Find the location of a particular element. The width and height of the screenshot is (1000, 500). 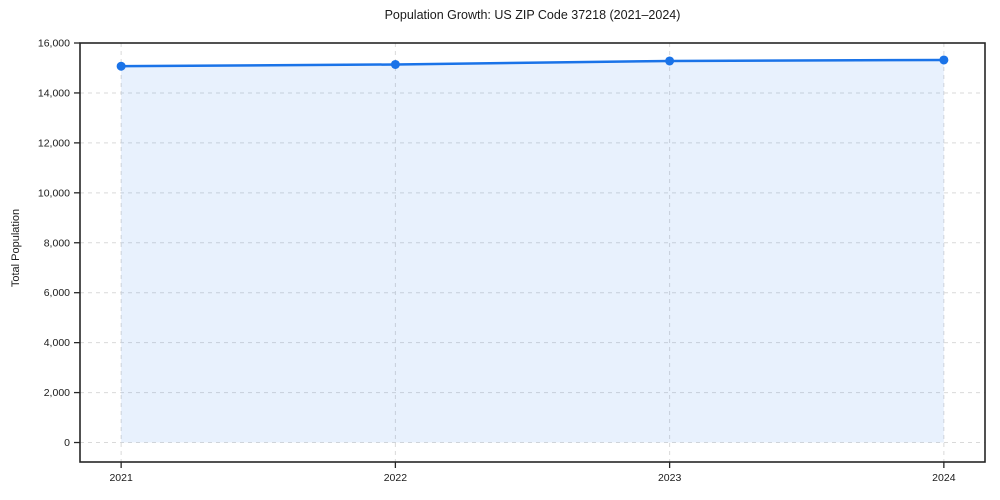

x-tick-label: 2022 is located at coordinates (396, 478).